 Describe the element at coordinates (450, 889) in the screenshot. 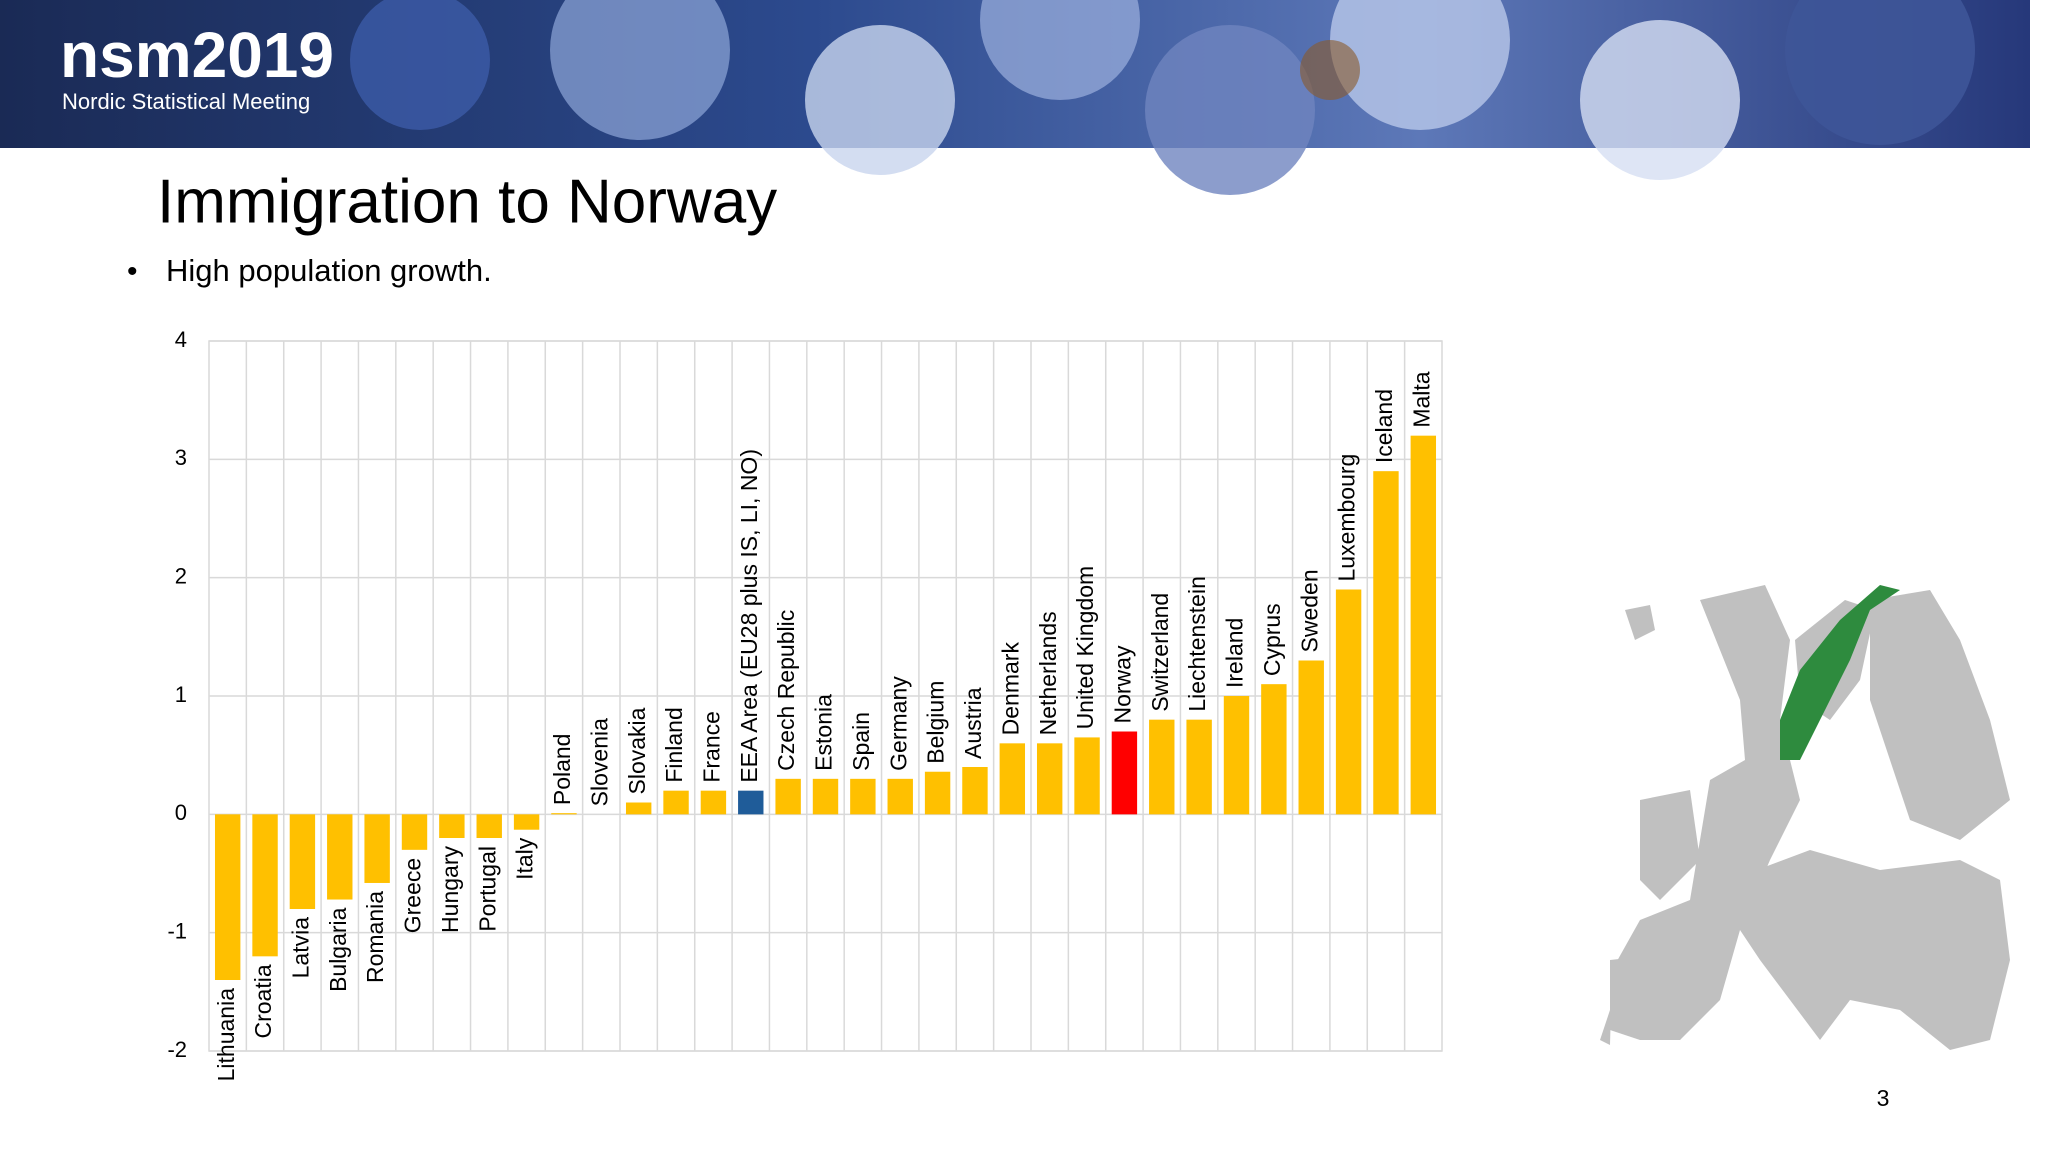

I see `category-label: Hungary` at that location.